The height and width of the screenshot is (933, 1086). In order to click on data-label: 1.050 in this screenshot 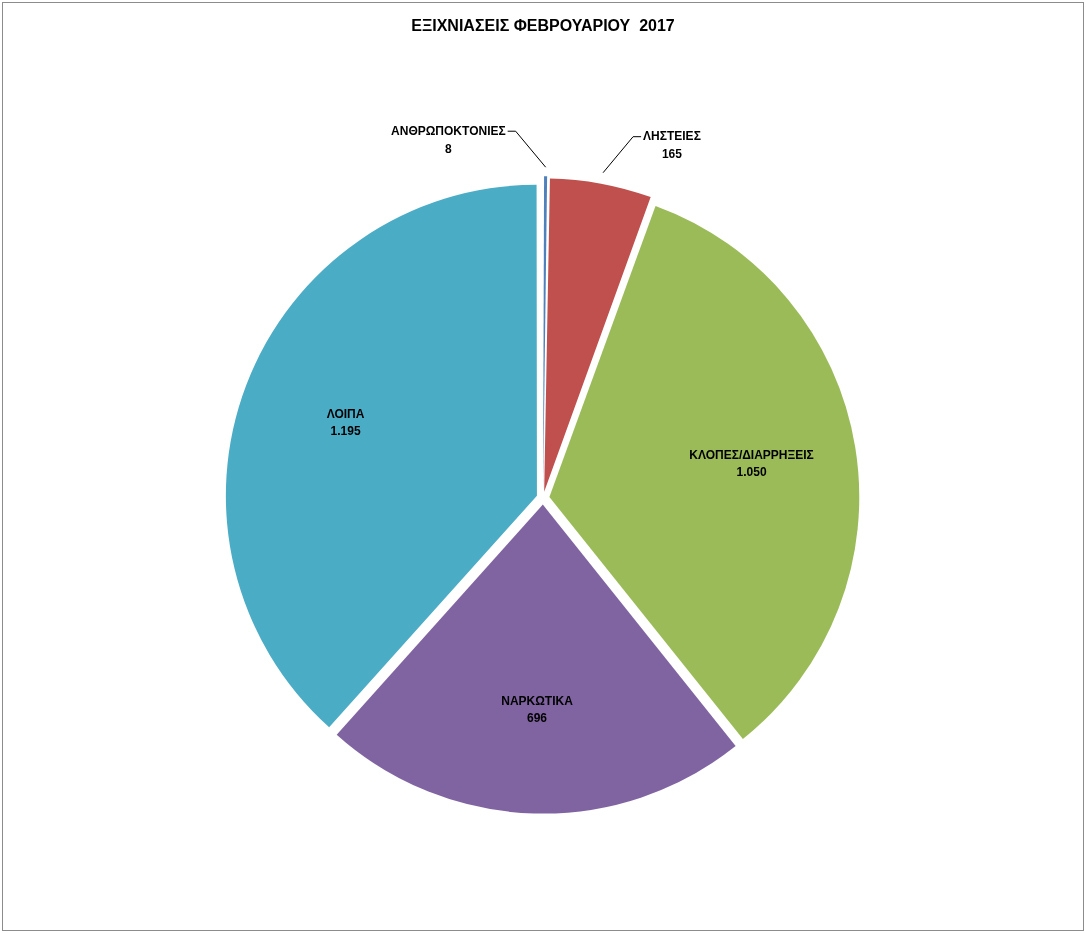, I will do `click(751, 472)`.